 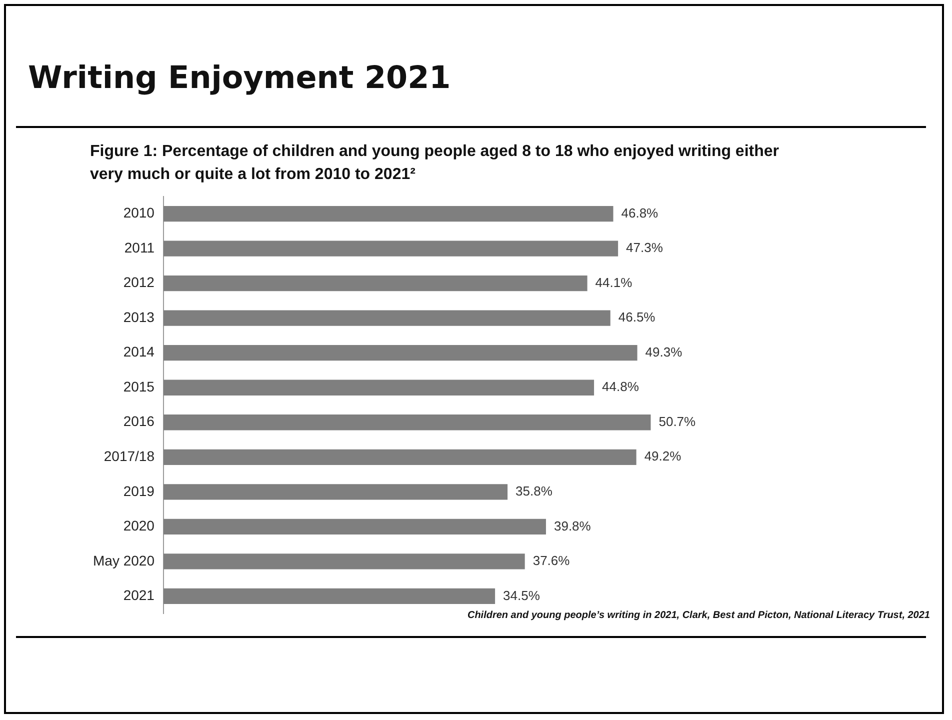 What do you see at coordinates (129, 456) in the screenshot?
I see `y-tick-label: 2017/18` at bounding box center [129, 456].